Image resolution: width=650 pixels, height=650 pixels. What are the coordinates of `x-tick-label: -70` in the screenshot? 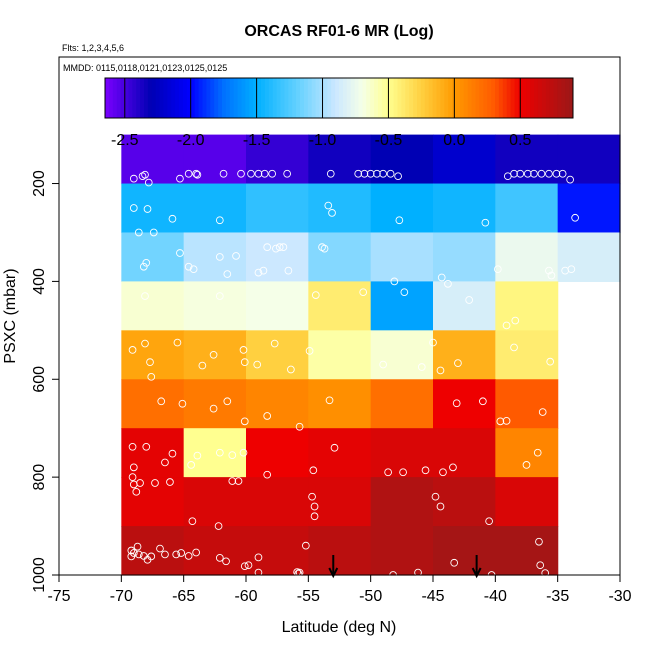 It's located at (121, 596).